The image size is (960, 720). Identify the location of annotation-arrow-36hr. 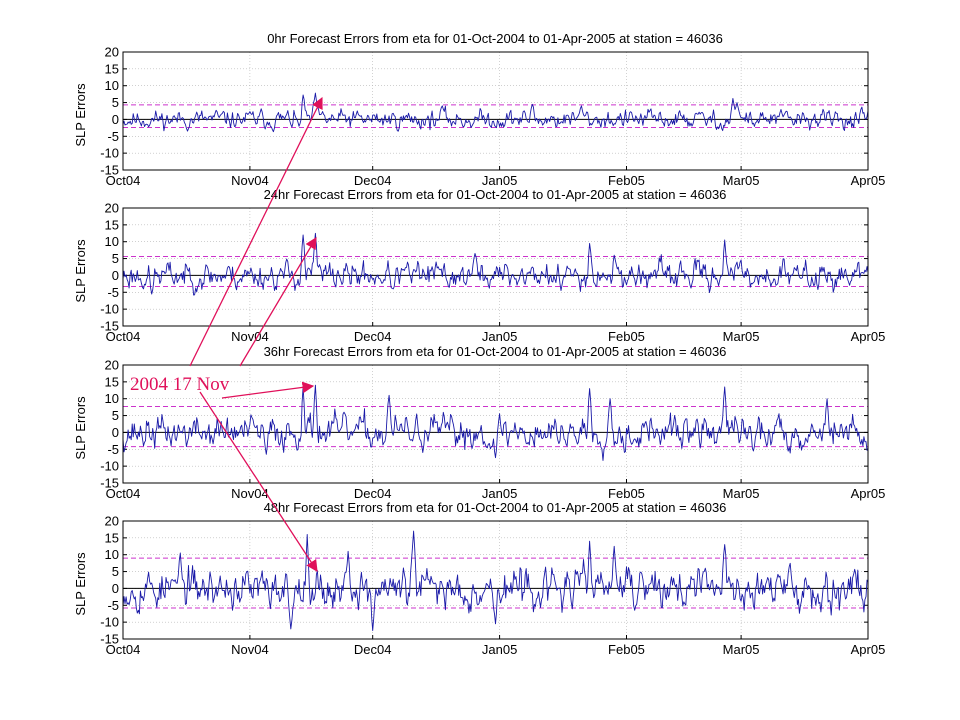
(268, 390).